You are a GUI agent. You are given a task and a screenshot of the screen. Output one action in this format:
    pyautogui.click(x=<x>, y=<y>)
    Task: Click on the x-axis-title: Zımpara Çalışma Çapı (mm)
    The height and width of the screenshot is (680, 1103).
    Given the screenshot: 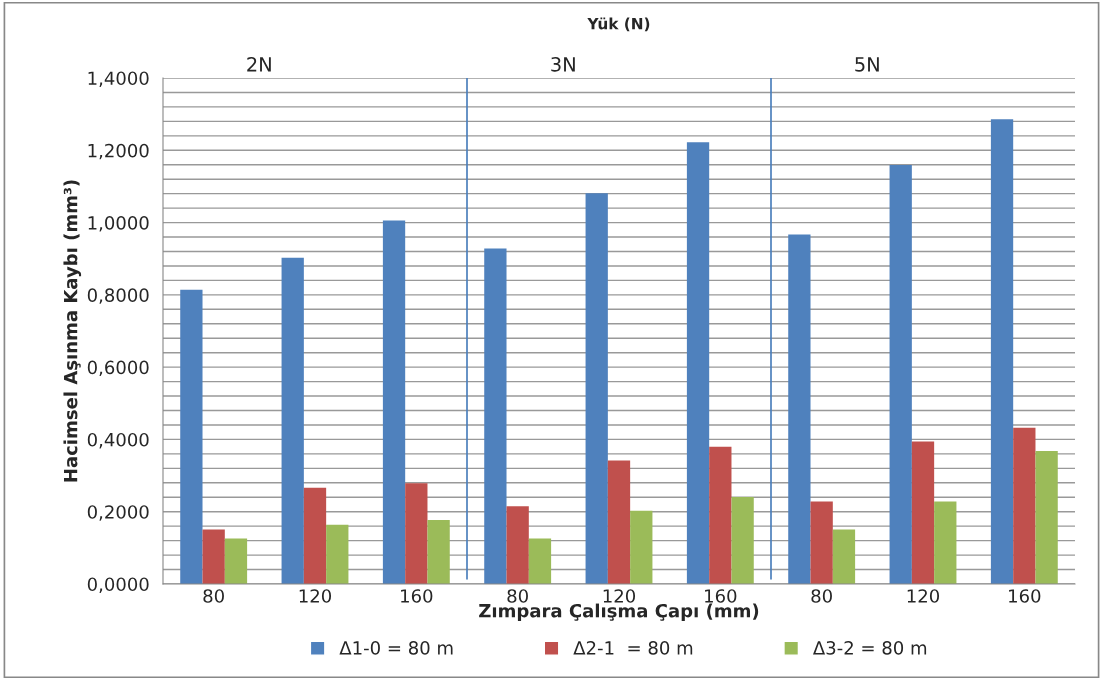 What is the action you would take?
    pyautogui.click(x=619, y=612)
    